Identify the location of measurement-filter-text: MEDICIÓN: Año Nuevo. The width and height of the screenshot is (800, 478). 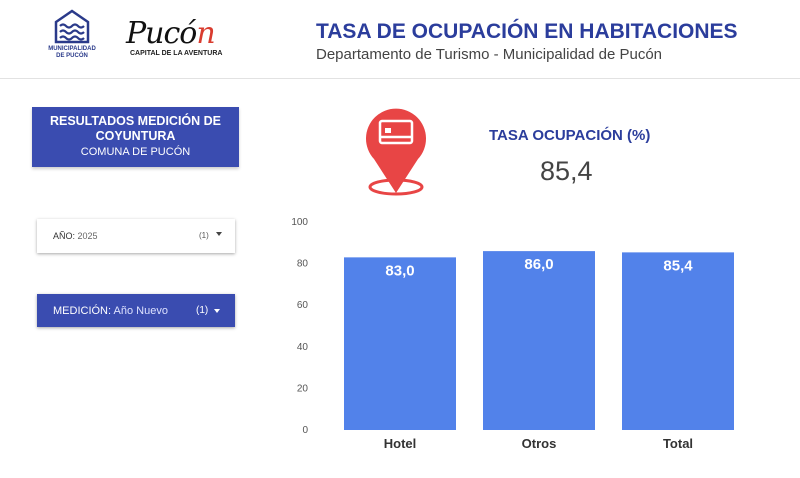
(110, 311).